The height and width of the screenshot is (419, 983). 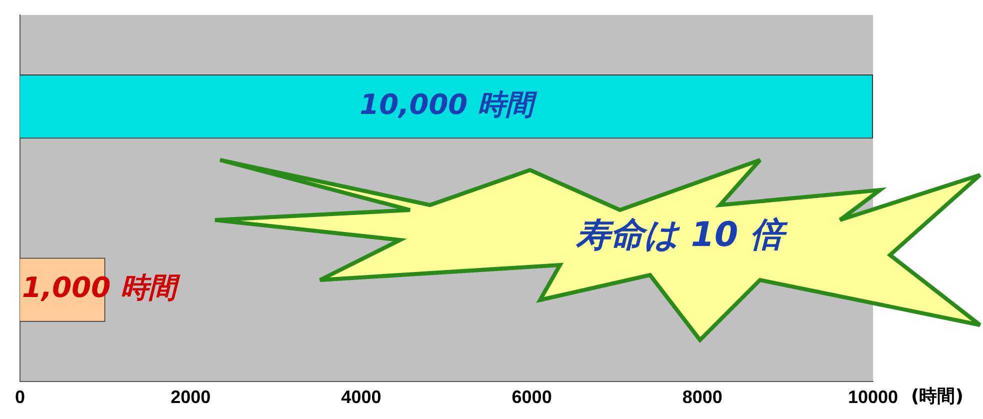 I want to click on x-tick-label: 4000, so click(x=361, y=397).